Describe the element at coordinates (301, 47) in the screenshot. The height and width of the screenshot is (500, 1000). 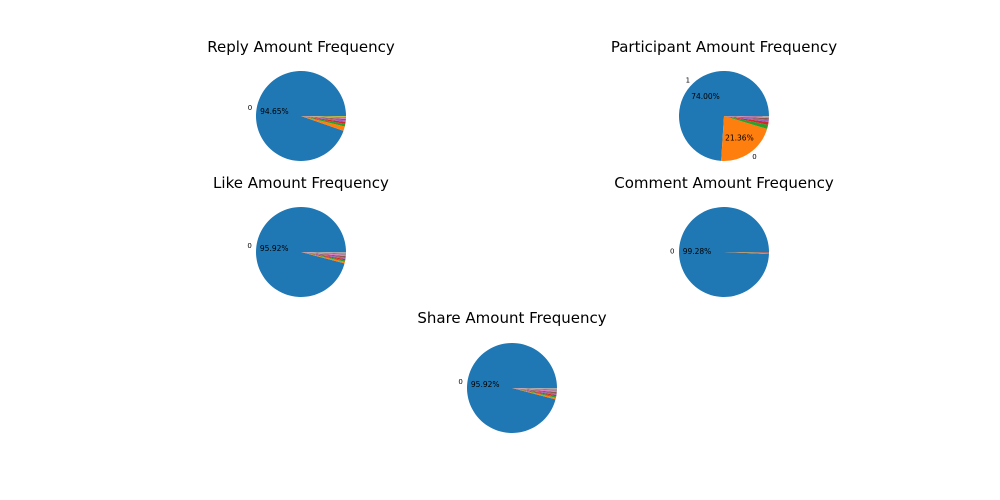
I see `chart-title: Reply Amount Frequency` at that location.